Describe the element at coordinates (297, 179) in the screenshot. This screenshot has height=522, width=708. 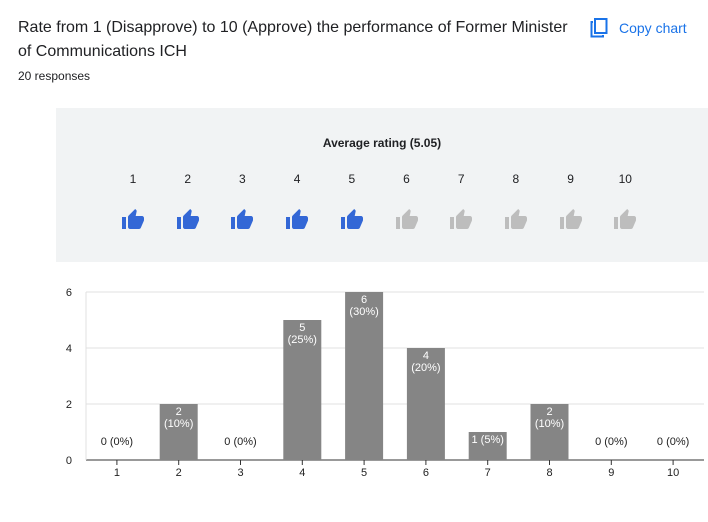
I see `rating-scale-number: 4` at that location.